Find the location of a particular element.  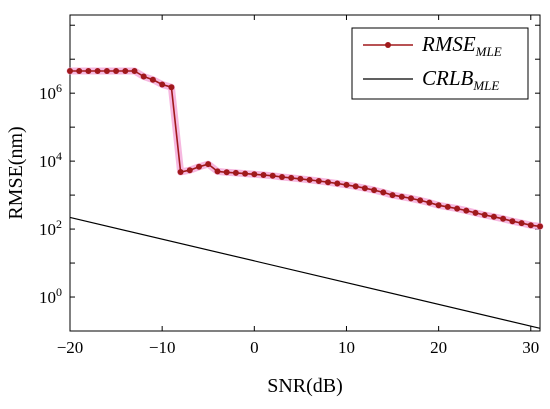

y-tick-label-exponent: 6 is located at coordinates (59, 88).